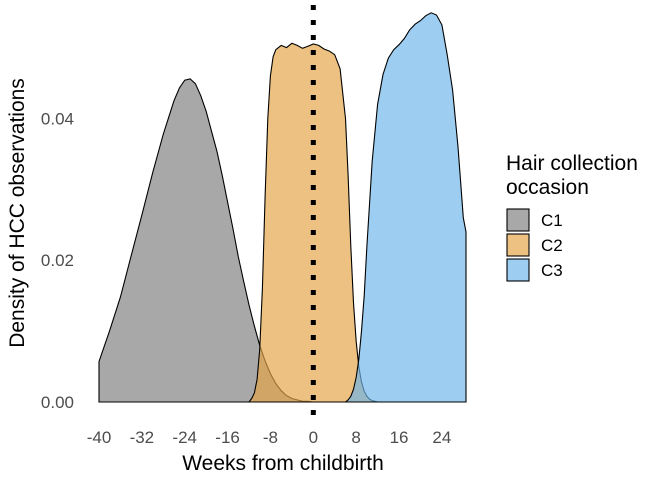  Describe the element at coordinates (518, 220) in the screenshot. I see `legend-swatch-c1` at that location.